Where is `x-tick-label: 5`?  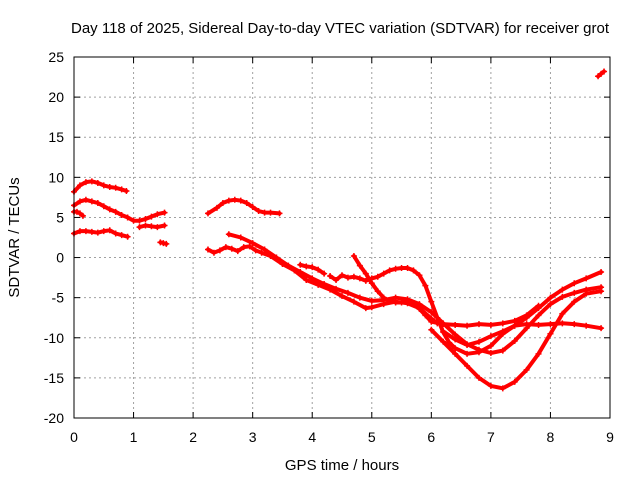
x-tick-label: 5 is located at coordinates (372, 437).